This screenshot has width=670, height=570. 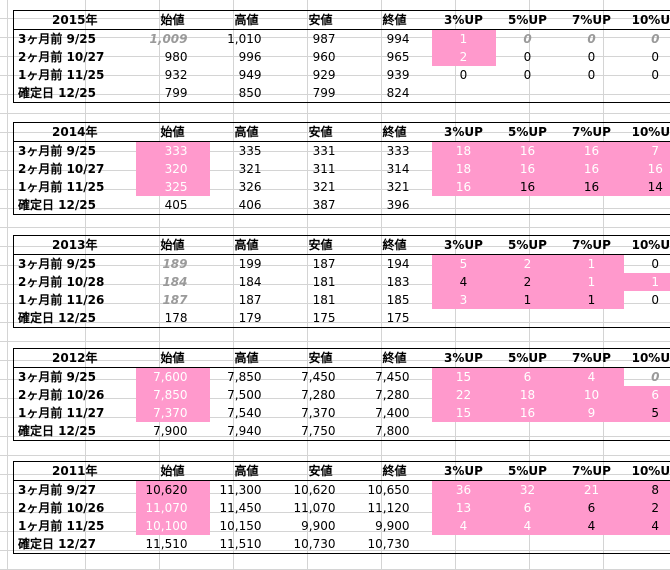 What do you see at coordinates (463, 263) in the screenshot?
I see `percent-up-3-cell: 5` at bounding box center [463, 263].